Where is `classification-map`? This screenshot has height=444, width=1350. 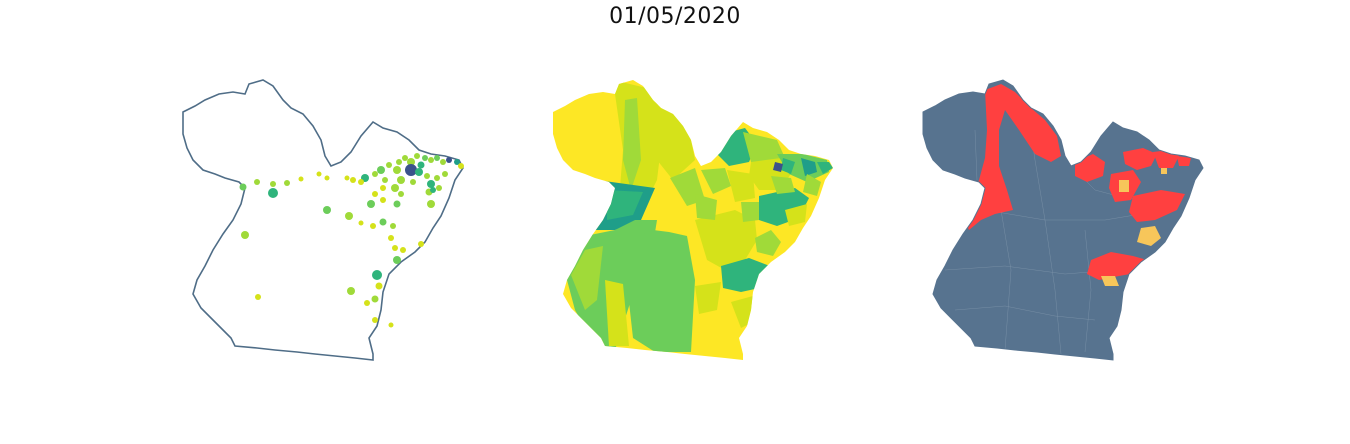
classification-map is located at coordinates (1063, 220).